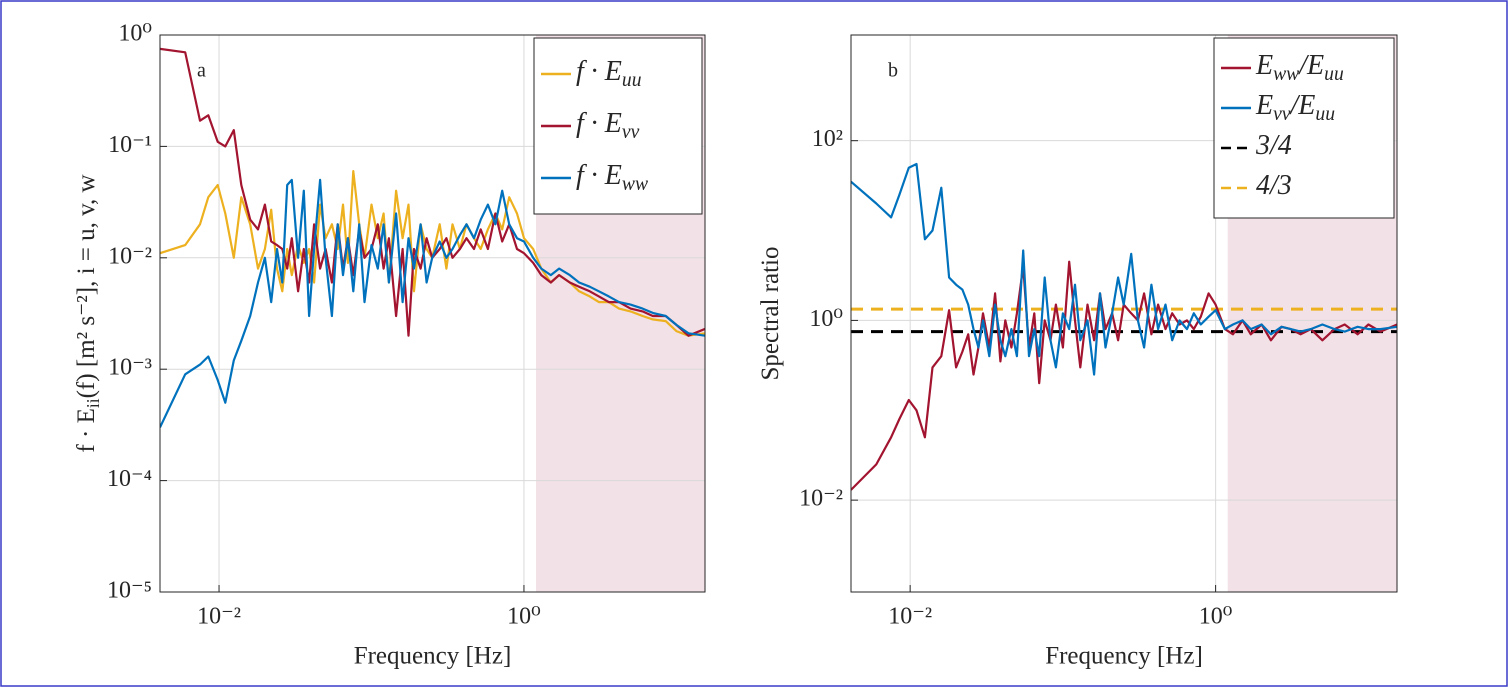  I want to click on legend-label: Evv/Euu, so click(1295, 107).